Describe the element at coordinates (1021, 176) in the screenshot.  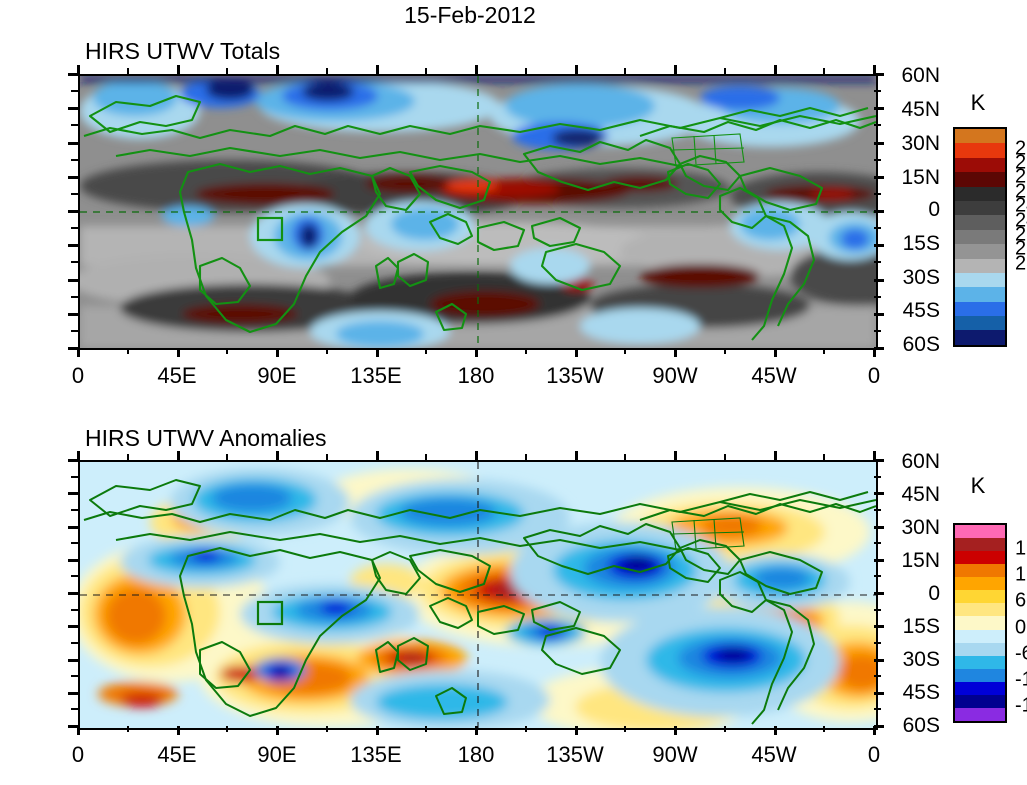
I see `colorbar-tick-label: 254` at that location.